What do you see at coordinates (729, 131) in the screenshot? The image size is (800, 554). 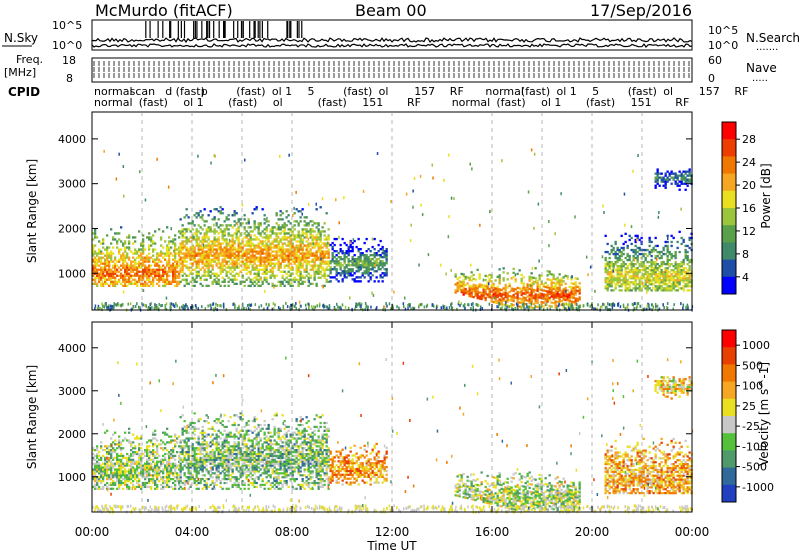 I see `power-colorbar-swatch` at bounding box center [729, 131].